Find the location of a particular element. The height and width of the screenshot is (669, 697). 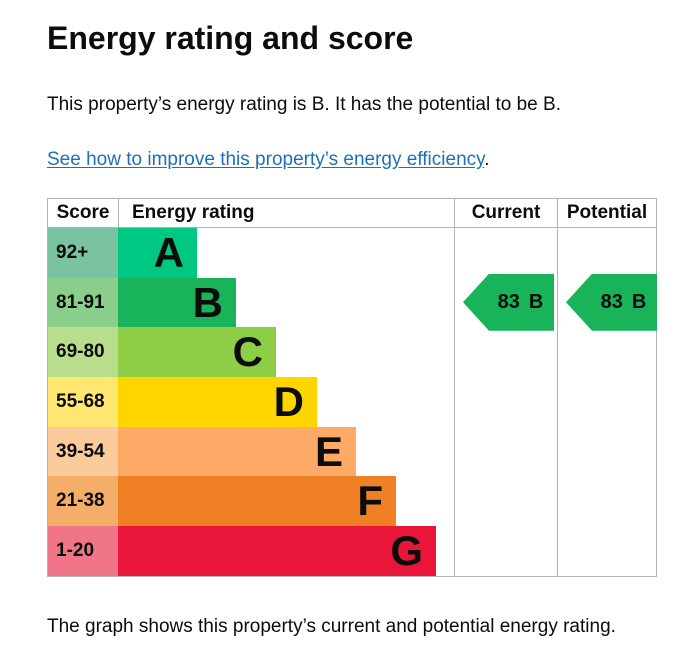

band-letter-c: C is located at coordinates (247, 352).